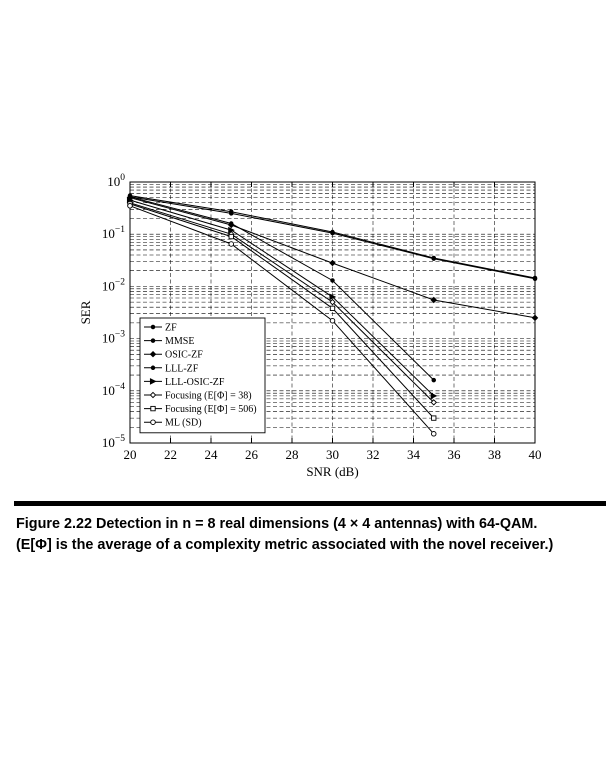 The image size is (613, 763). I want to click on x-tick-label: 32, so click(373, 454).